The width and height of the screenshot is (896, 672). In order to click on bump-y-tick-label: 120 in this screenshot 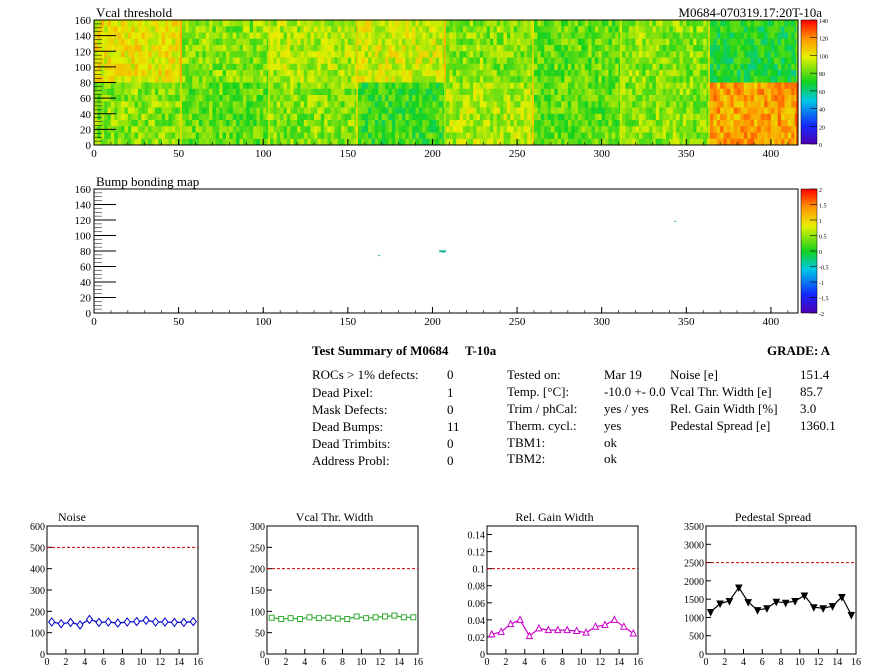, I will do `click(83, 221)`.